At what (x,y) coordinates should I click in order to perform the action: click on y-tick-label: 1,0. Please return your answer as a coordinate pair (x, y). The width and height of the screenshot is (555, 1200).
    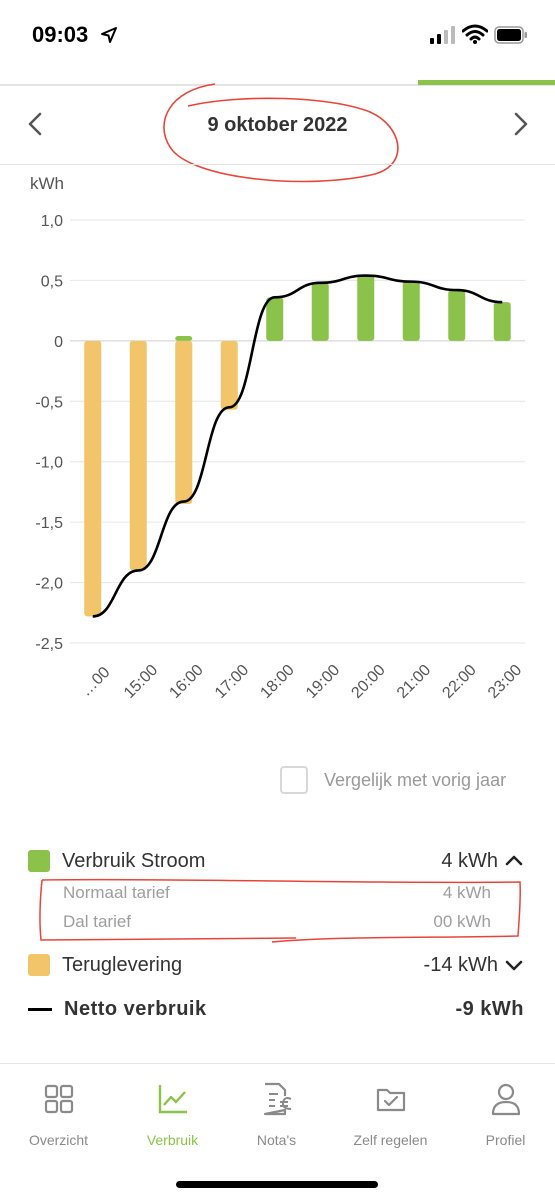
    Looking at the image, I should click on (52, 221).